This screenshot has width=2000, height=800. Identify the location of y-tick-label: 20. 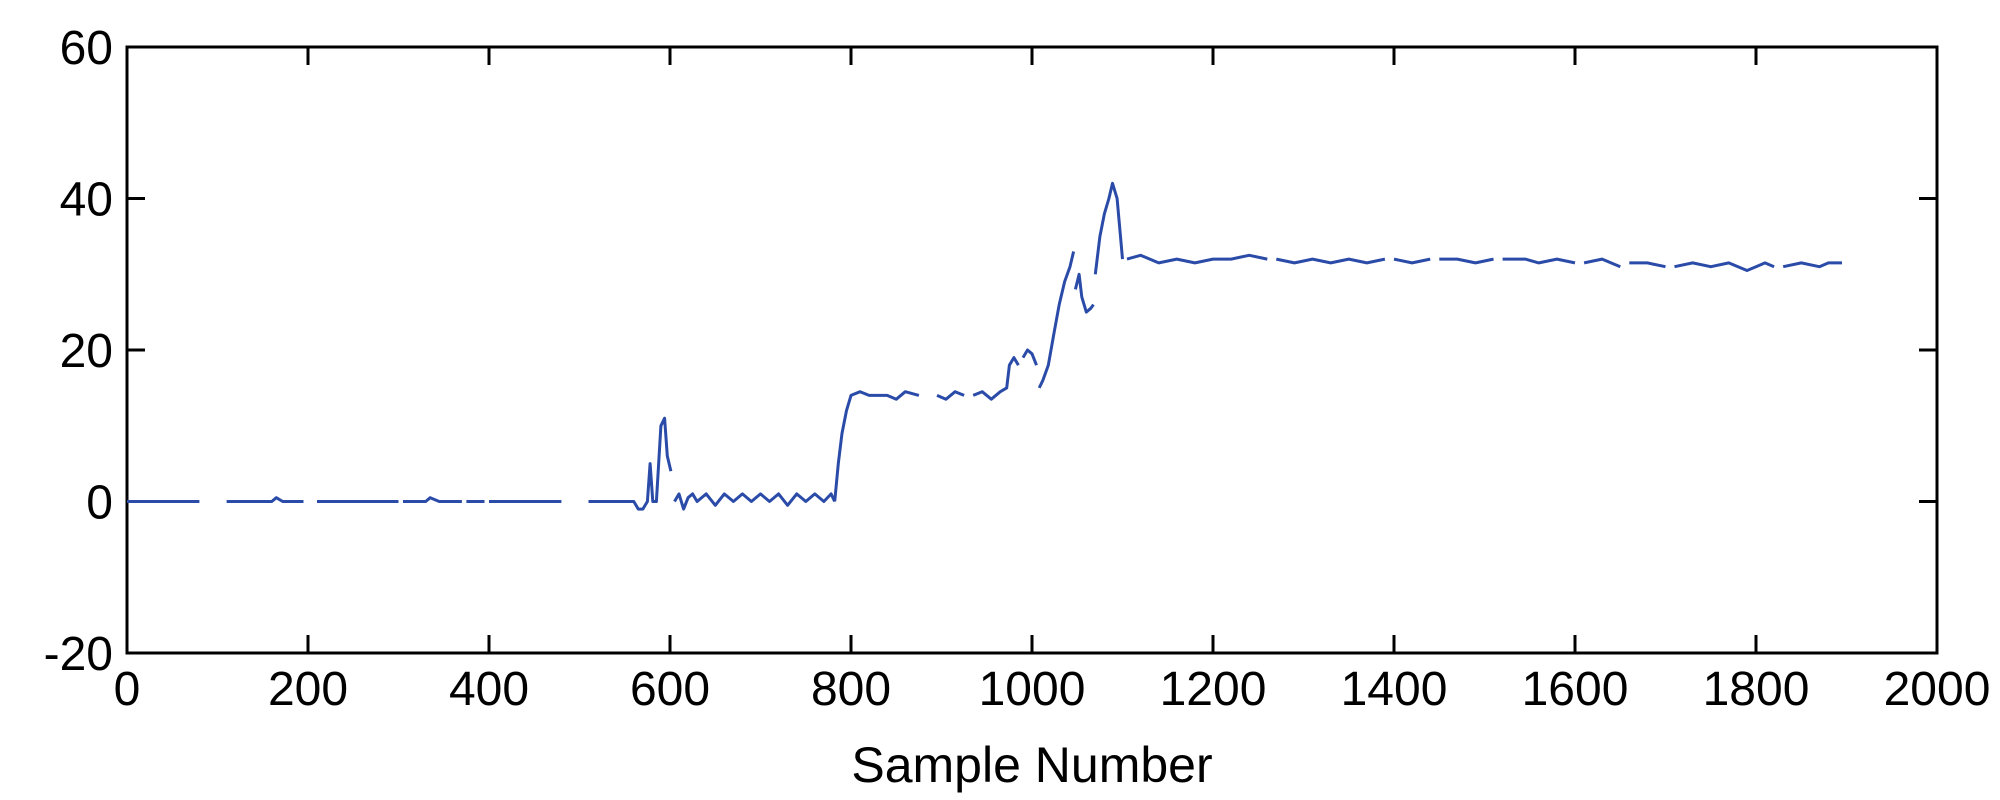
(86, 351).